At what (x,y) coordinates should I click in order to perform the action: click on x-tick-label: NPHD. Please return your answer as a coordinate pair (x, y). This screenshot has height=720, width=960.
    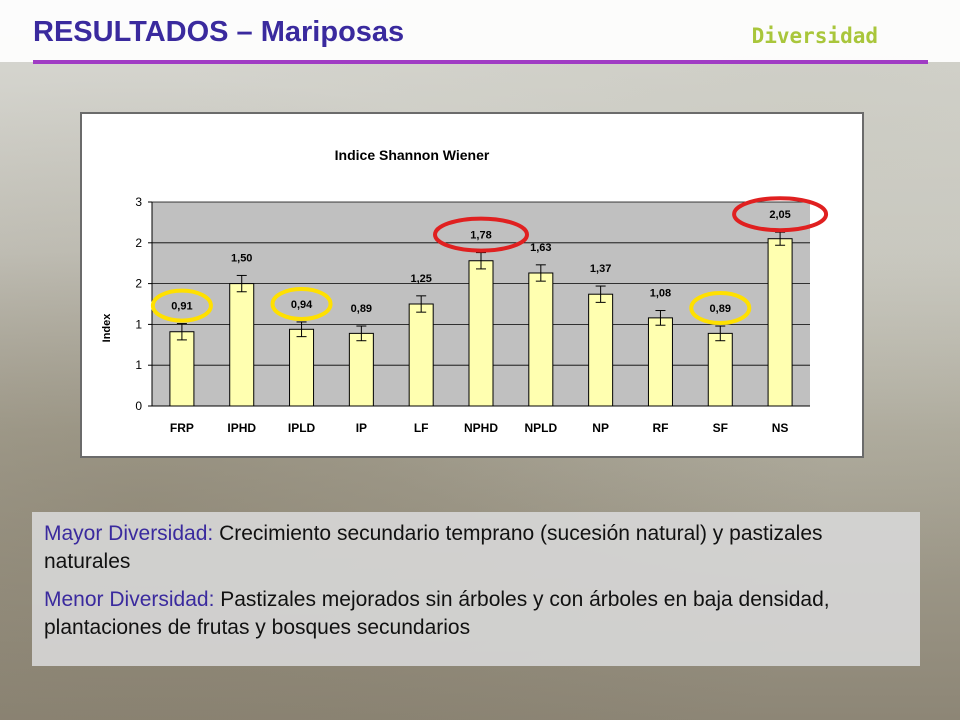
    Looking at the image, I should click on (481, 428).